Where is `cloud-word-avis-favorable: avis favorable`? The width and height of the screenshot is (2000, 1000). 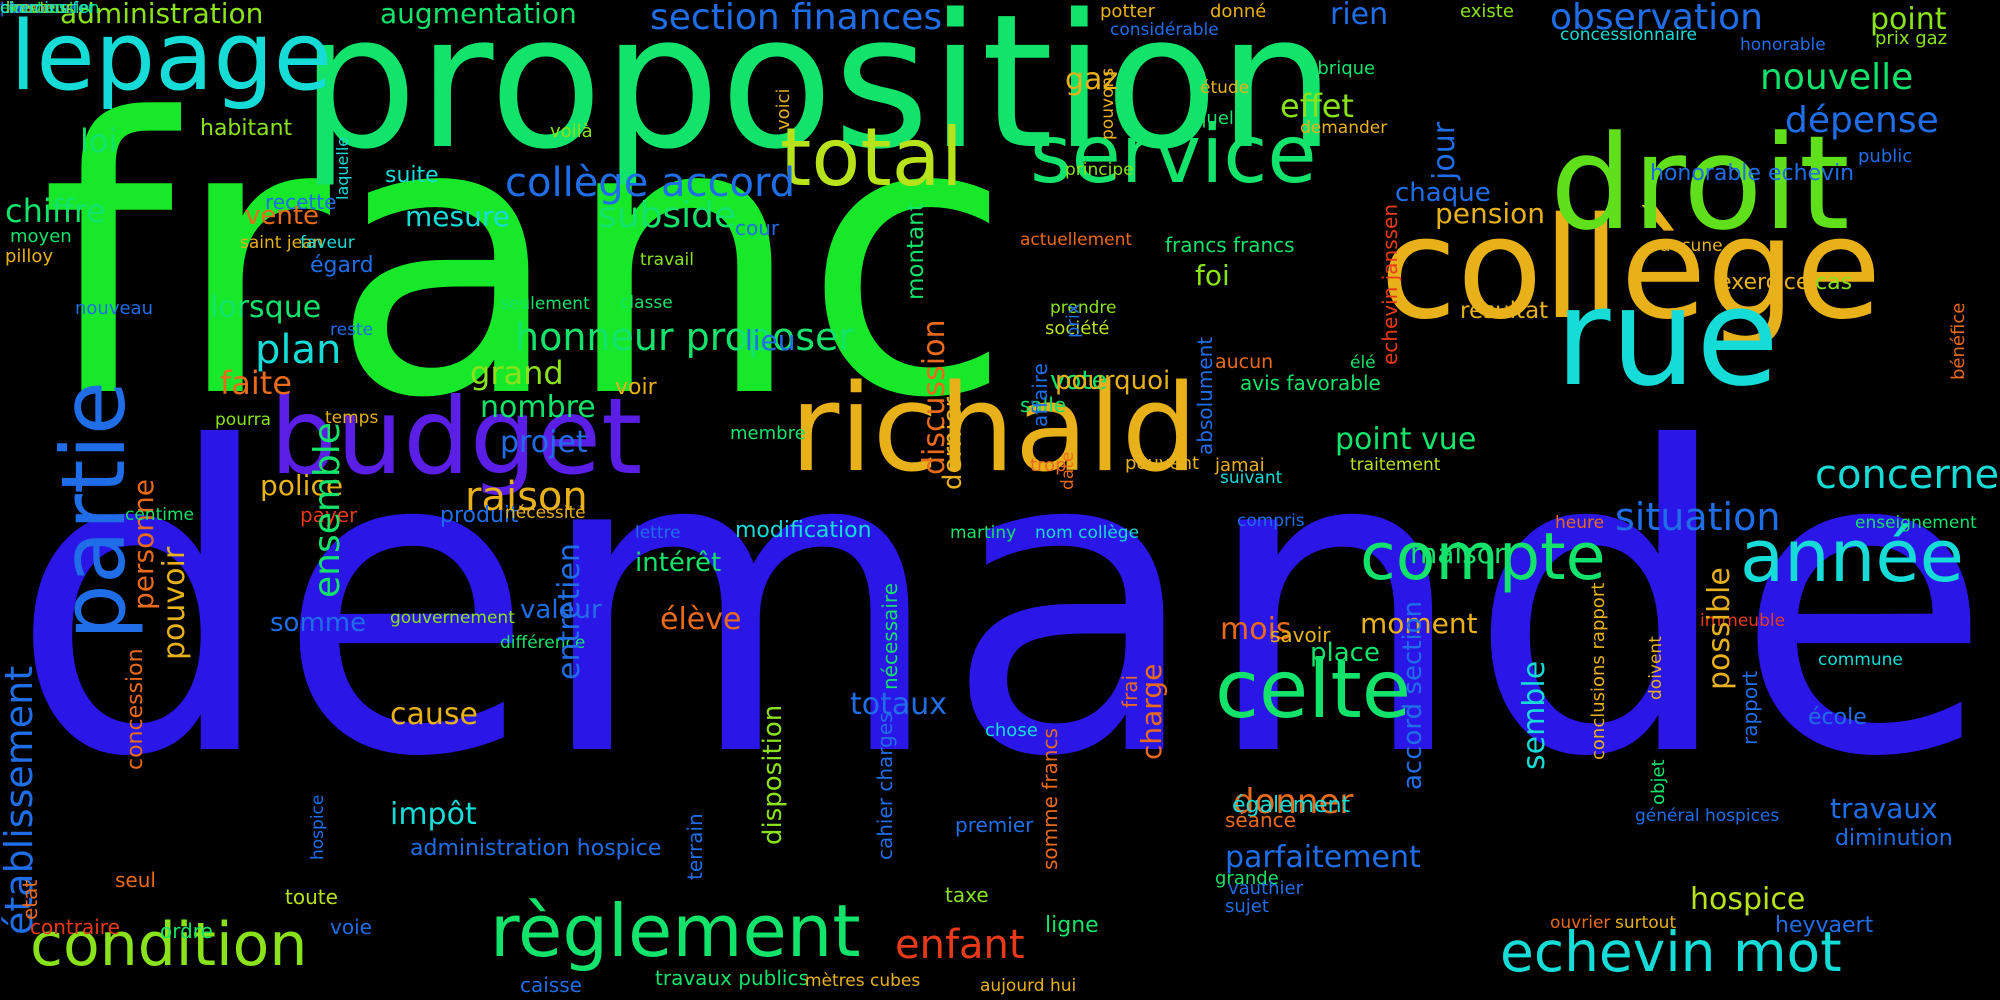
cloud-word-avis-favorable: avis favorable is located at coordinates (1310, 383).